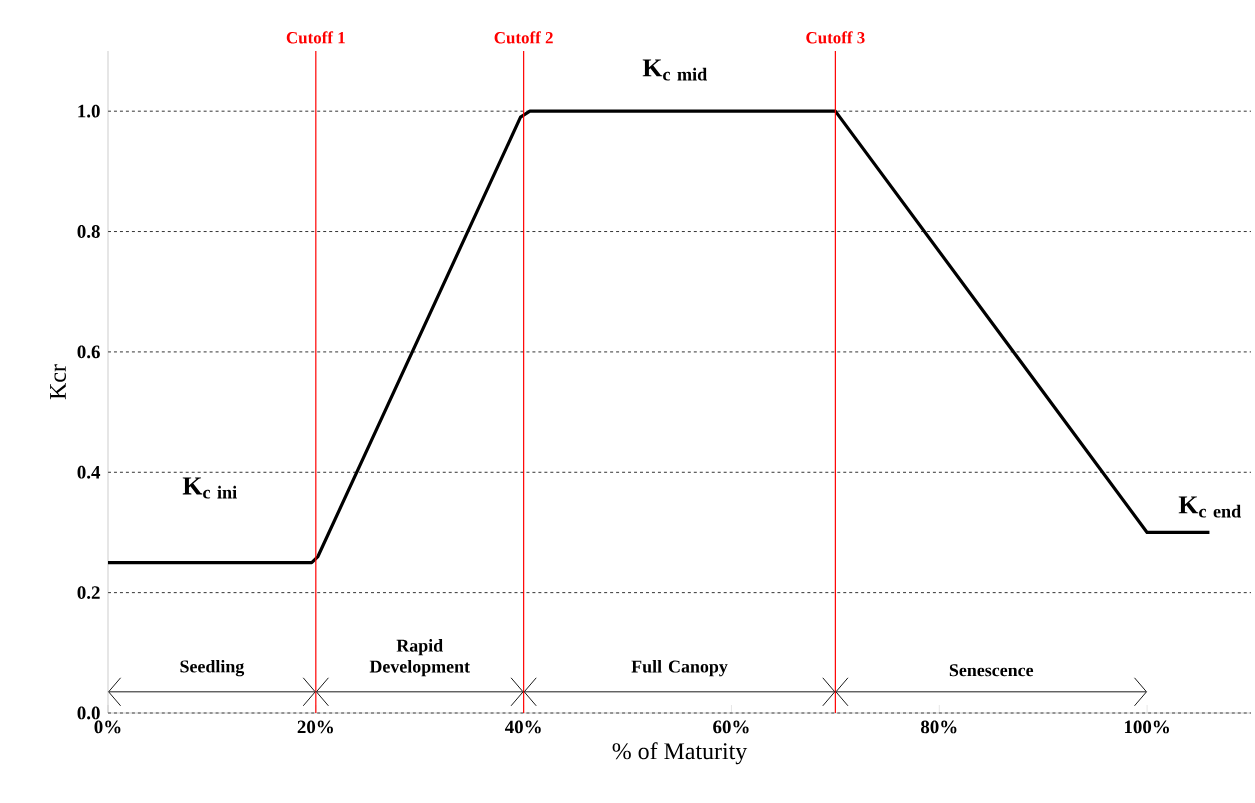  I want to click on ref-line-label: Cutoff 2, so click(523, 37).